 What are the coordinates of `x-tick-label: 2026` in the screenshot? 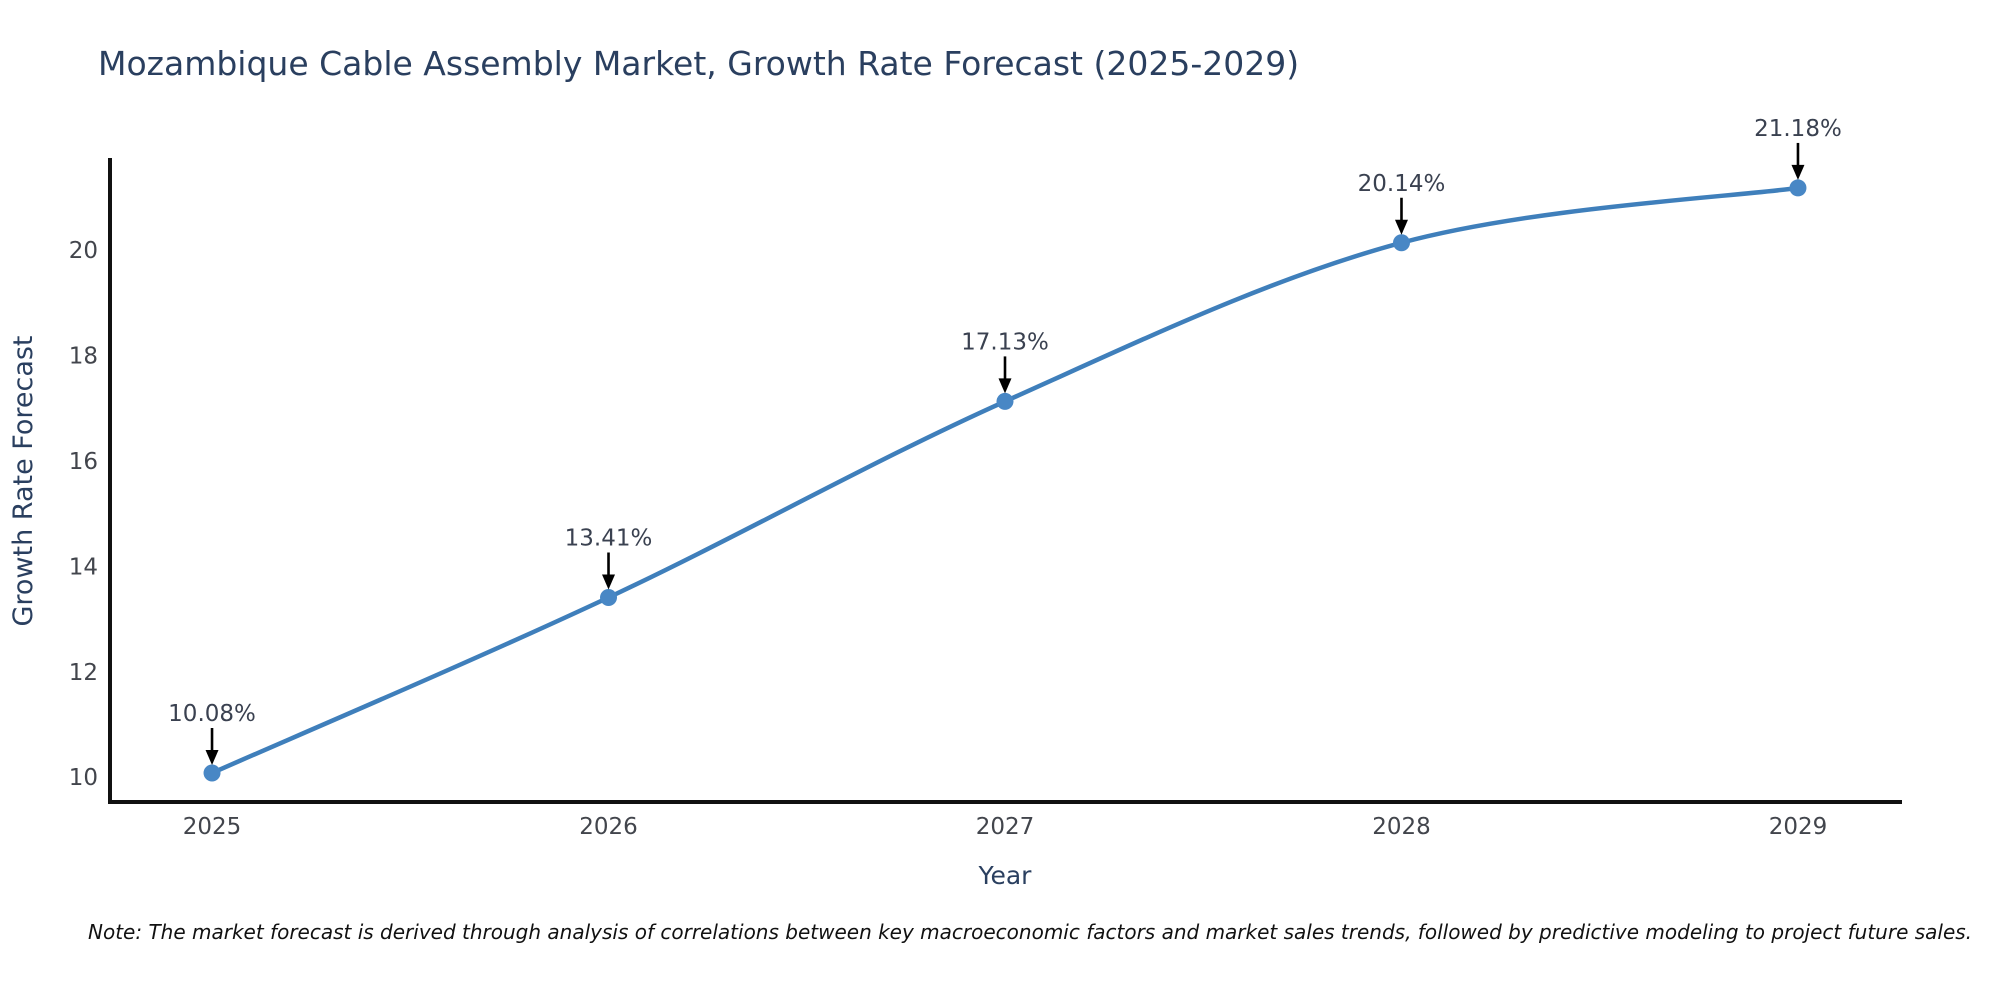 It's located at (608, 827).